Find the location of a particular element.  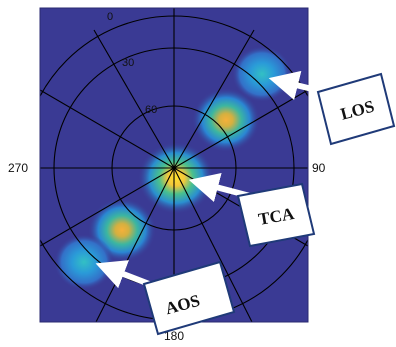

callout-tca: TCA is located at coordinates (252, 210).